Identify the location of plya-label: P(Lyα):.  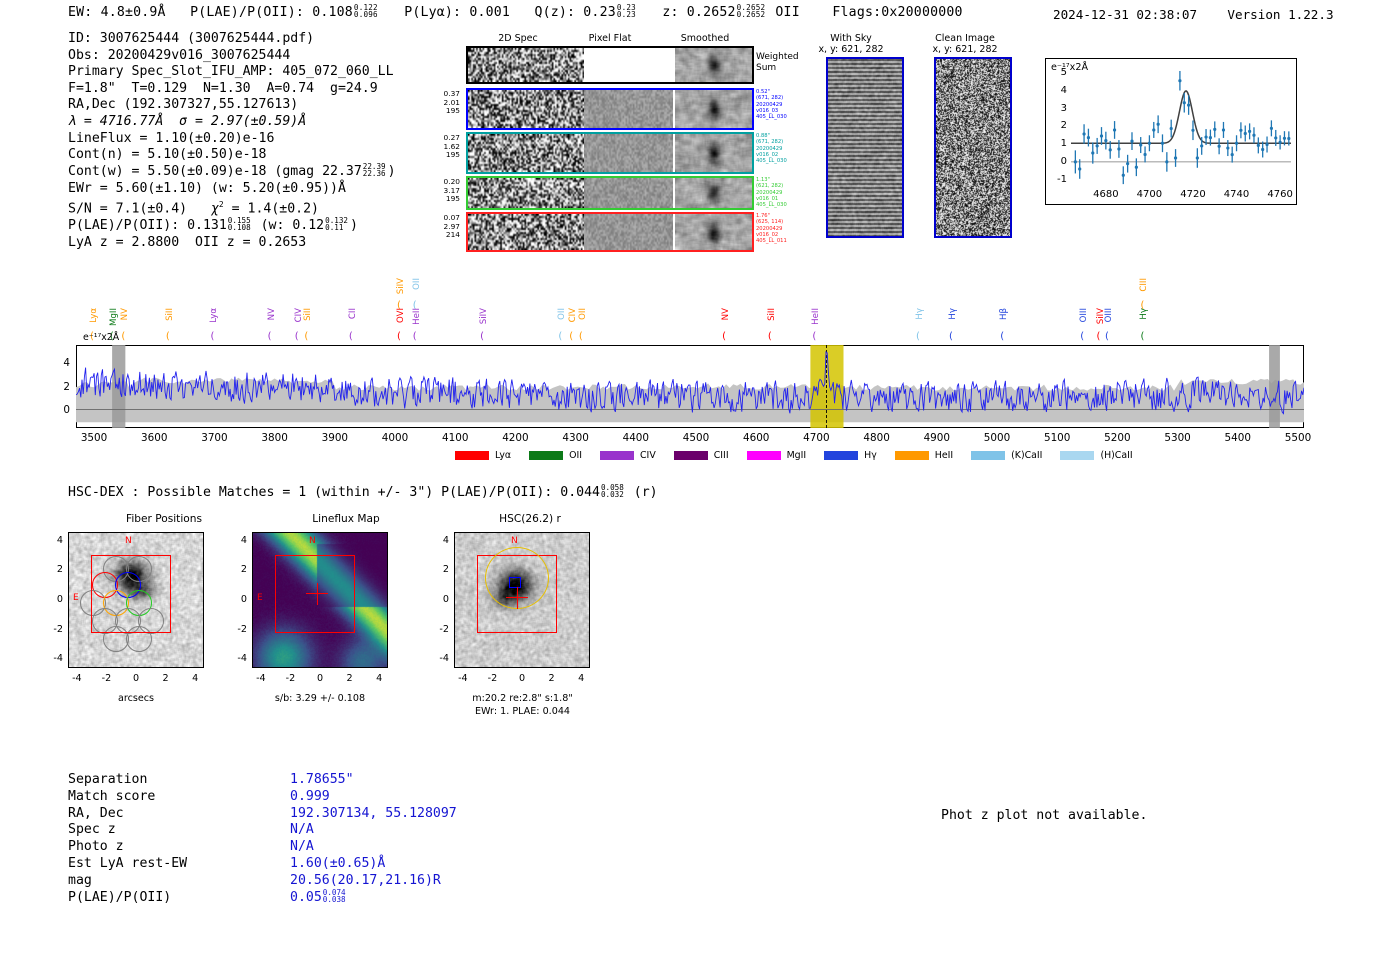
(433, 13).